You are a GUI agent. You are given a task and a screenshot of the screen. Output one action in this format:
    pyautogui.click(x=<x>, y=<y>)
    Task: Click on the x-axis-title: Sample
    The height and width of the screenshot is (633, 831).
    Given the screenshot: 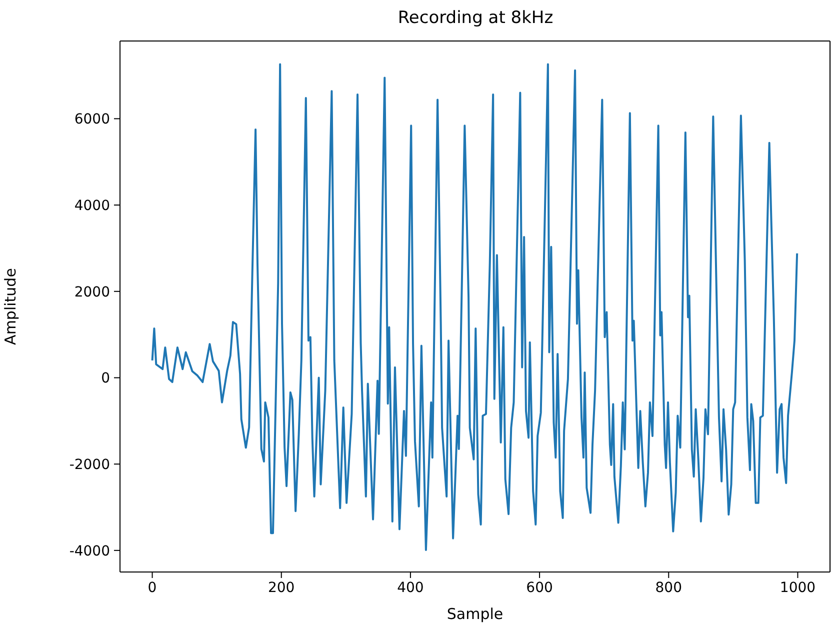 What is the action you would take?
    pyautogui.click(x=475, y=614)
    